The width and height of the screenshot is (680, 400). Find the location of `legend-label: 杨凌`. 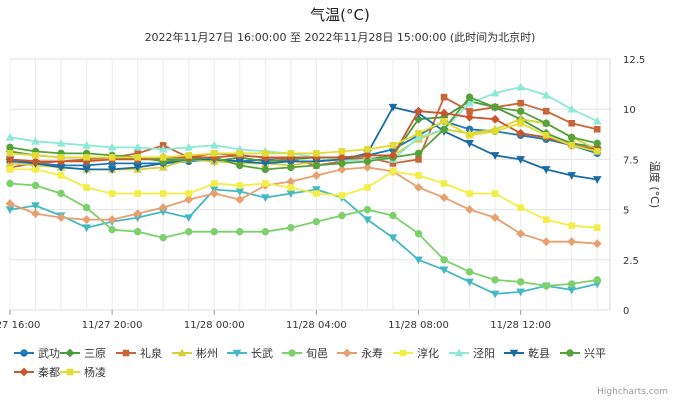

legend-label: 杨凌 is located at coordinates (95, 372).